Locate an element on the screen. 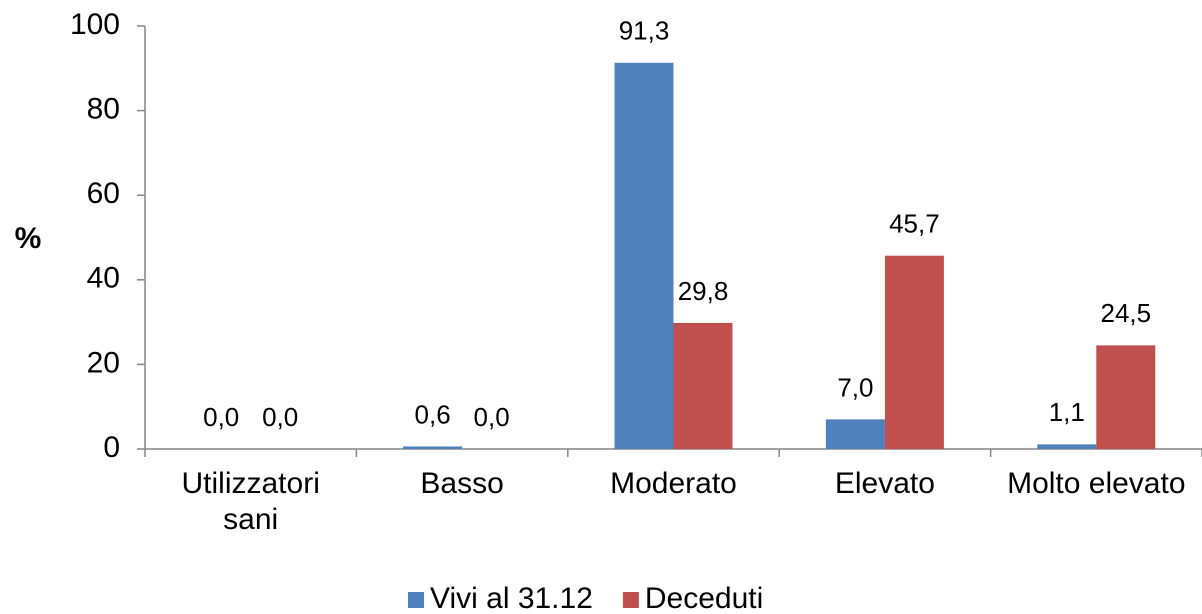 The image size is (1202, 614). value-label: 91,3 is located at coordinates (644, 31).